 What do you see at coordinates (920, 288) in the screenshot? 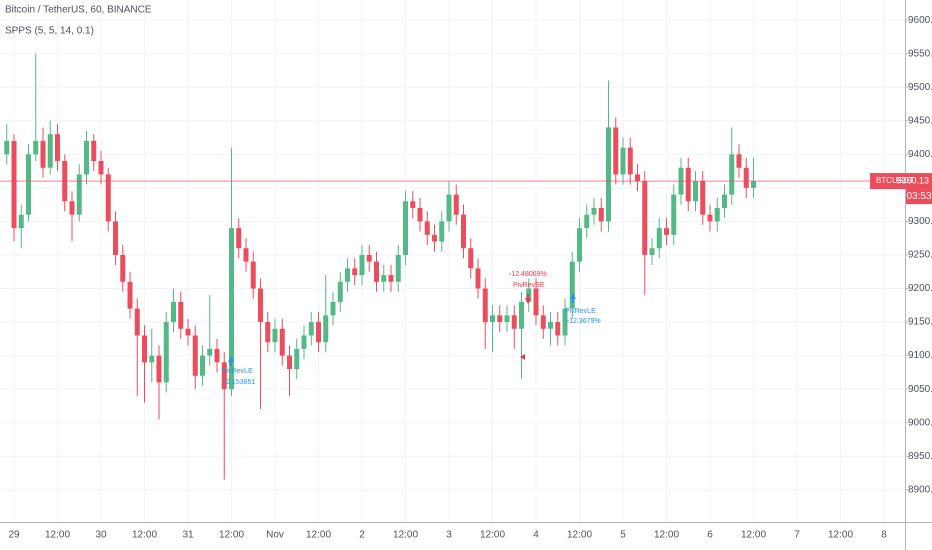
I see `y-tick-label: 9200.00` at bounding box center [920, 288].